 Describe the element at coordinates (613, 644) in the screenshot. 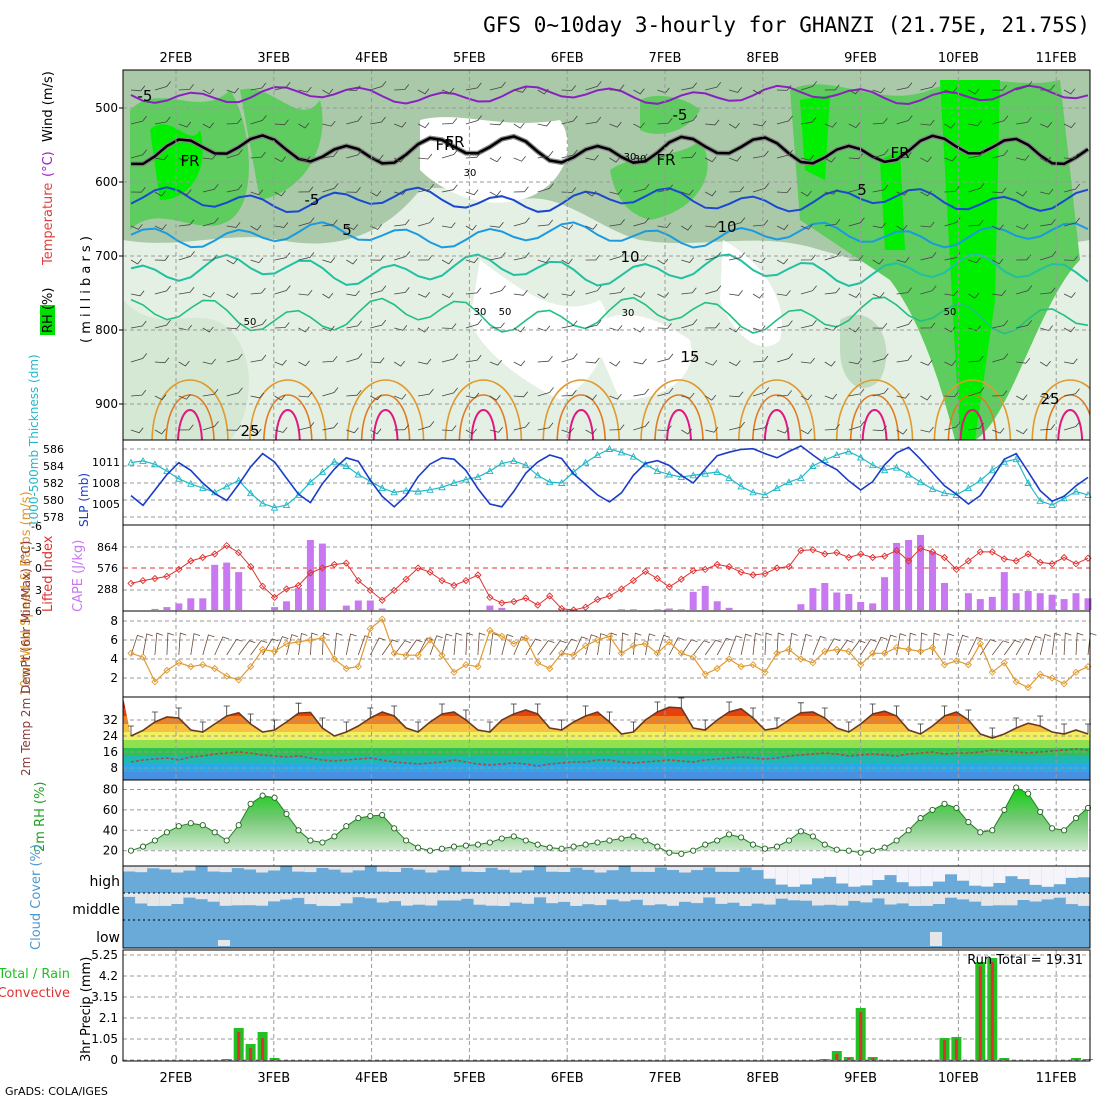

I see `surface-wind-barbs` at that location.